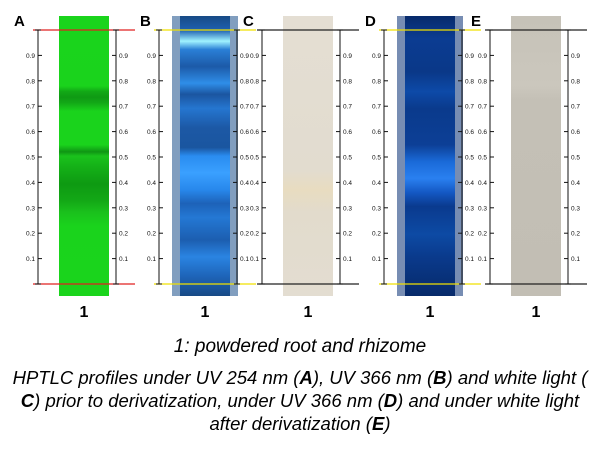  I want to click on caption-part: ), so click(387, 423).